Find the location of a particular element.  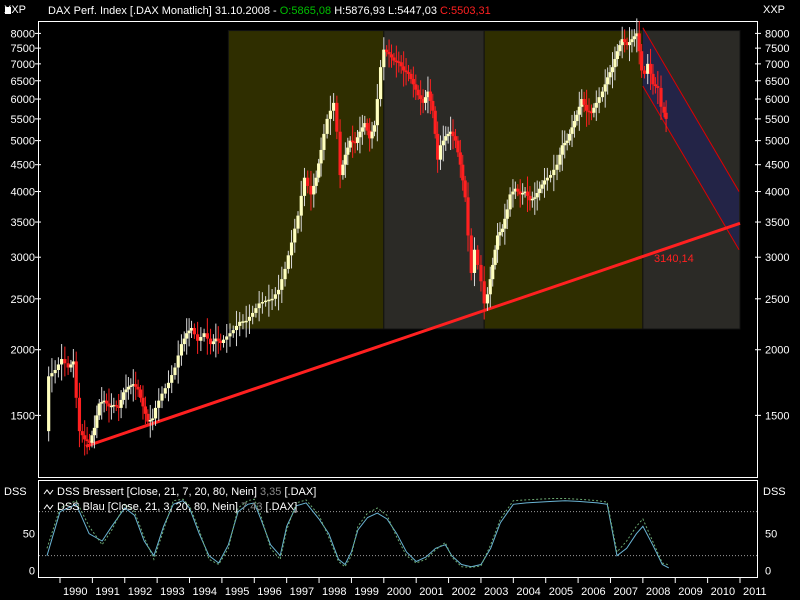

price-tick-label: 3000 is located at coordinates (777, 258).